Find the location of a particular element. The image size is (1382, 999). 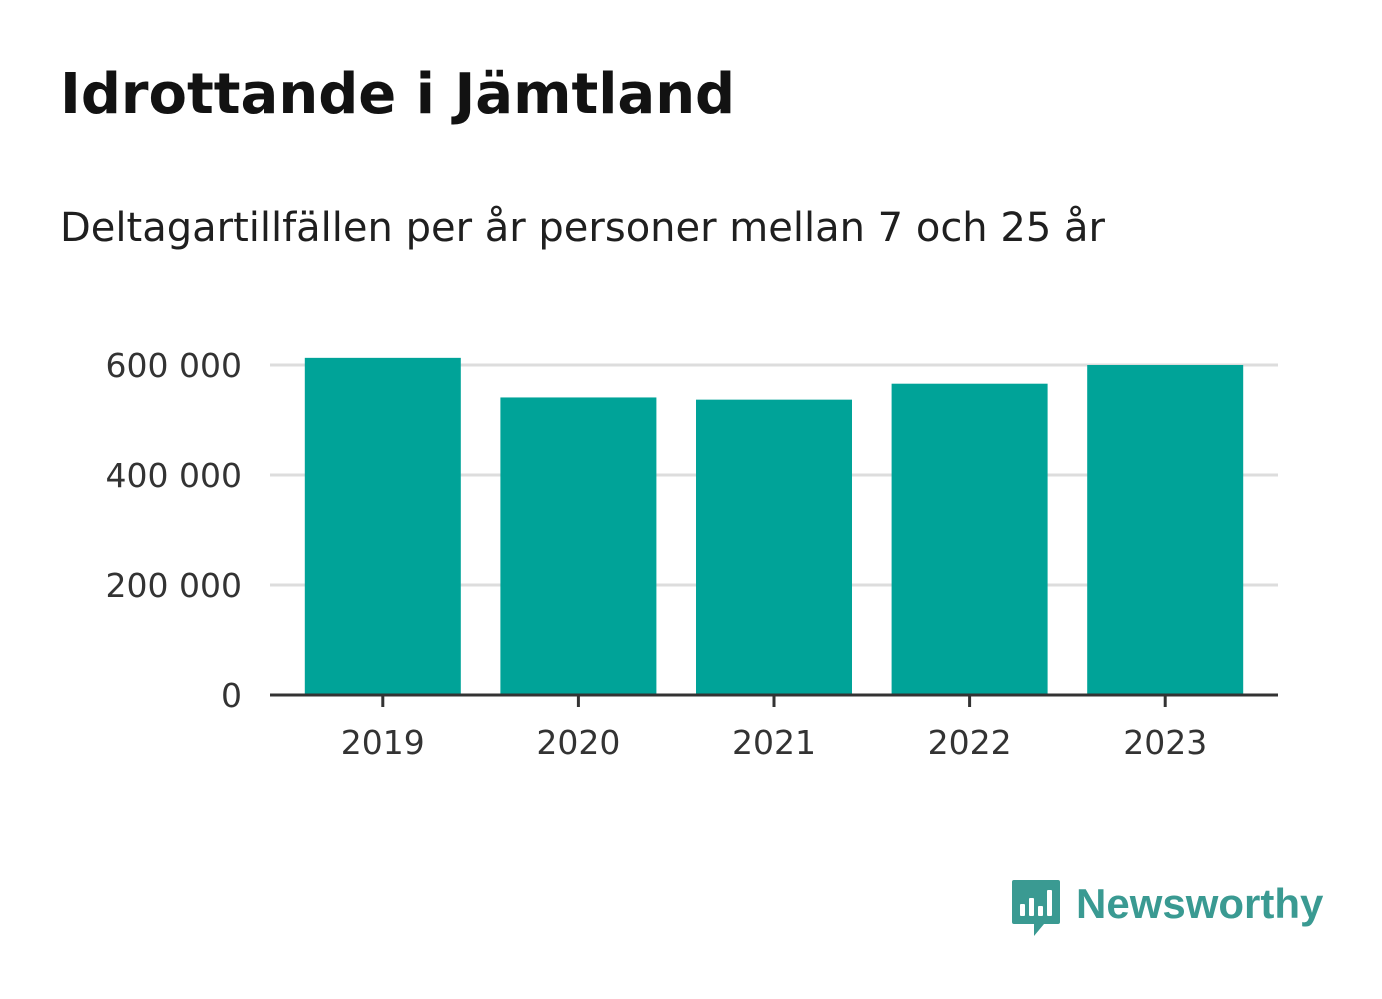

x-tick-label: 2022 is located at coordinates (970, 742).